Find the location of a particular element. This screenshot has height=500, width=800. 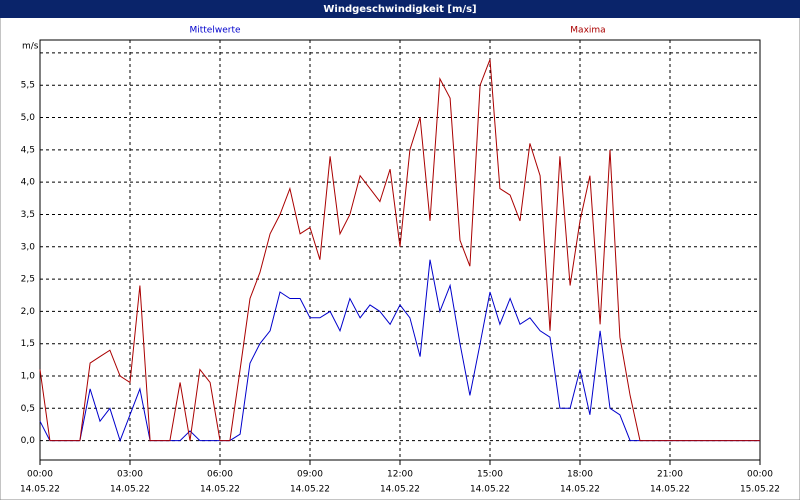

y-tick-label: 3,5 is located at coordinates (28, 215).